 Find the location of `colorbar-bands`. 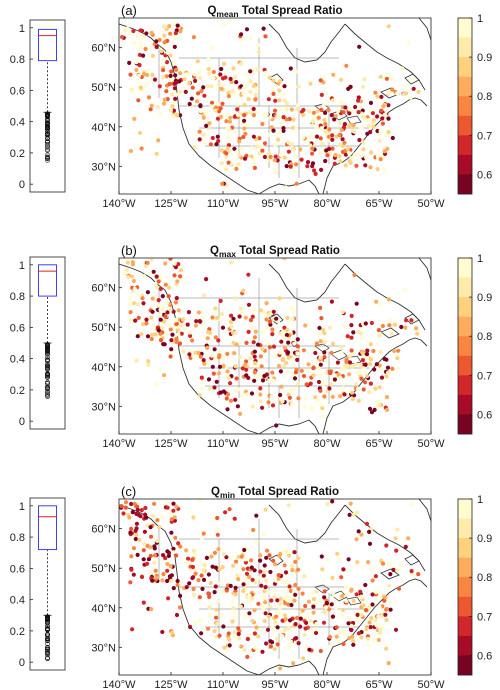

colorbar-bands is located at coordinates (465, 106).